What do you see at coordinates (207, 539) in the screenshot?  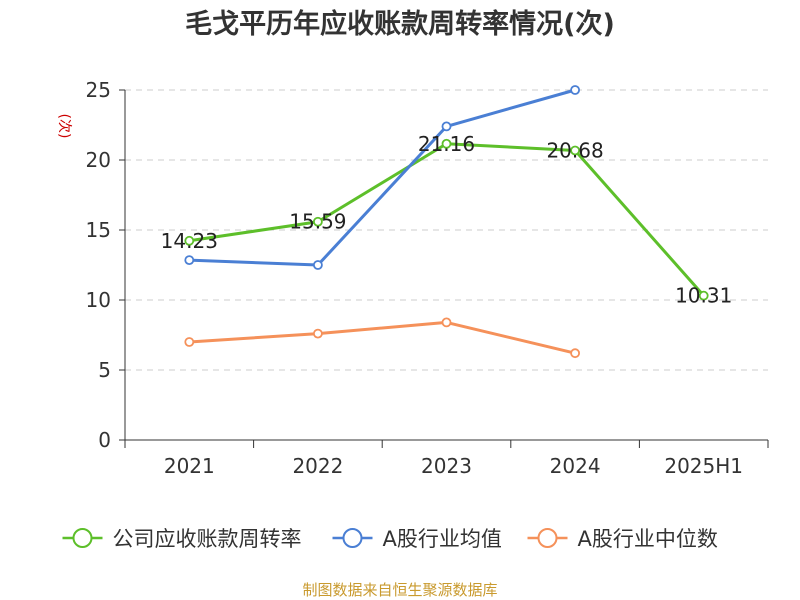 I see `legend-label: 公司应收账款周转率` at bounding box center [207, 539].